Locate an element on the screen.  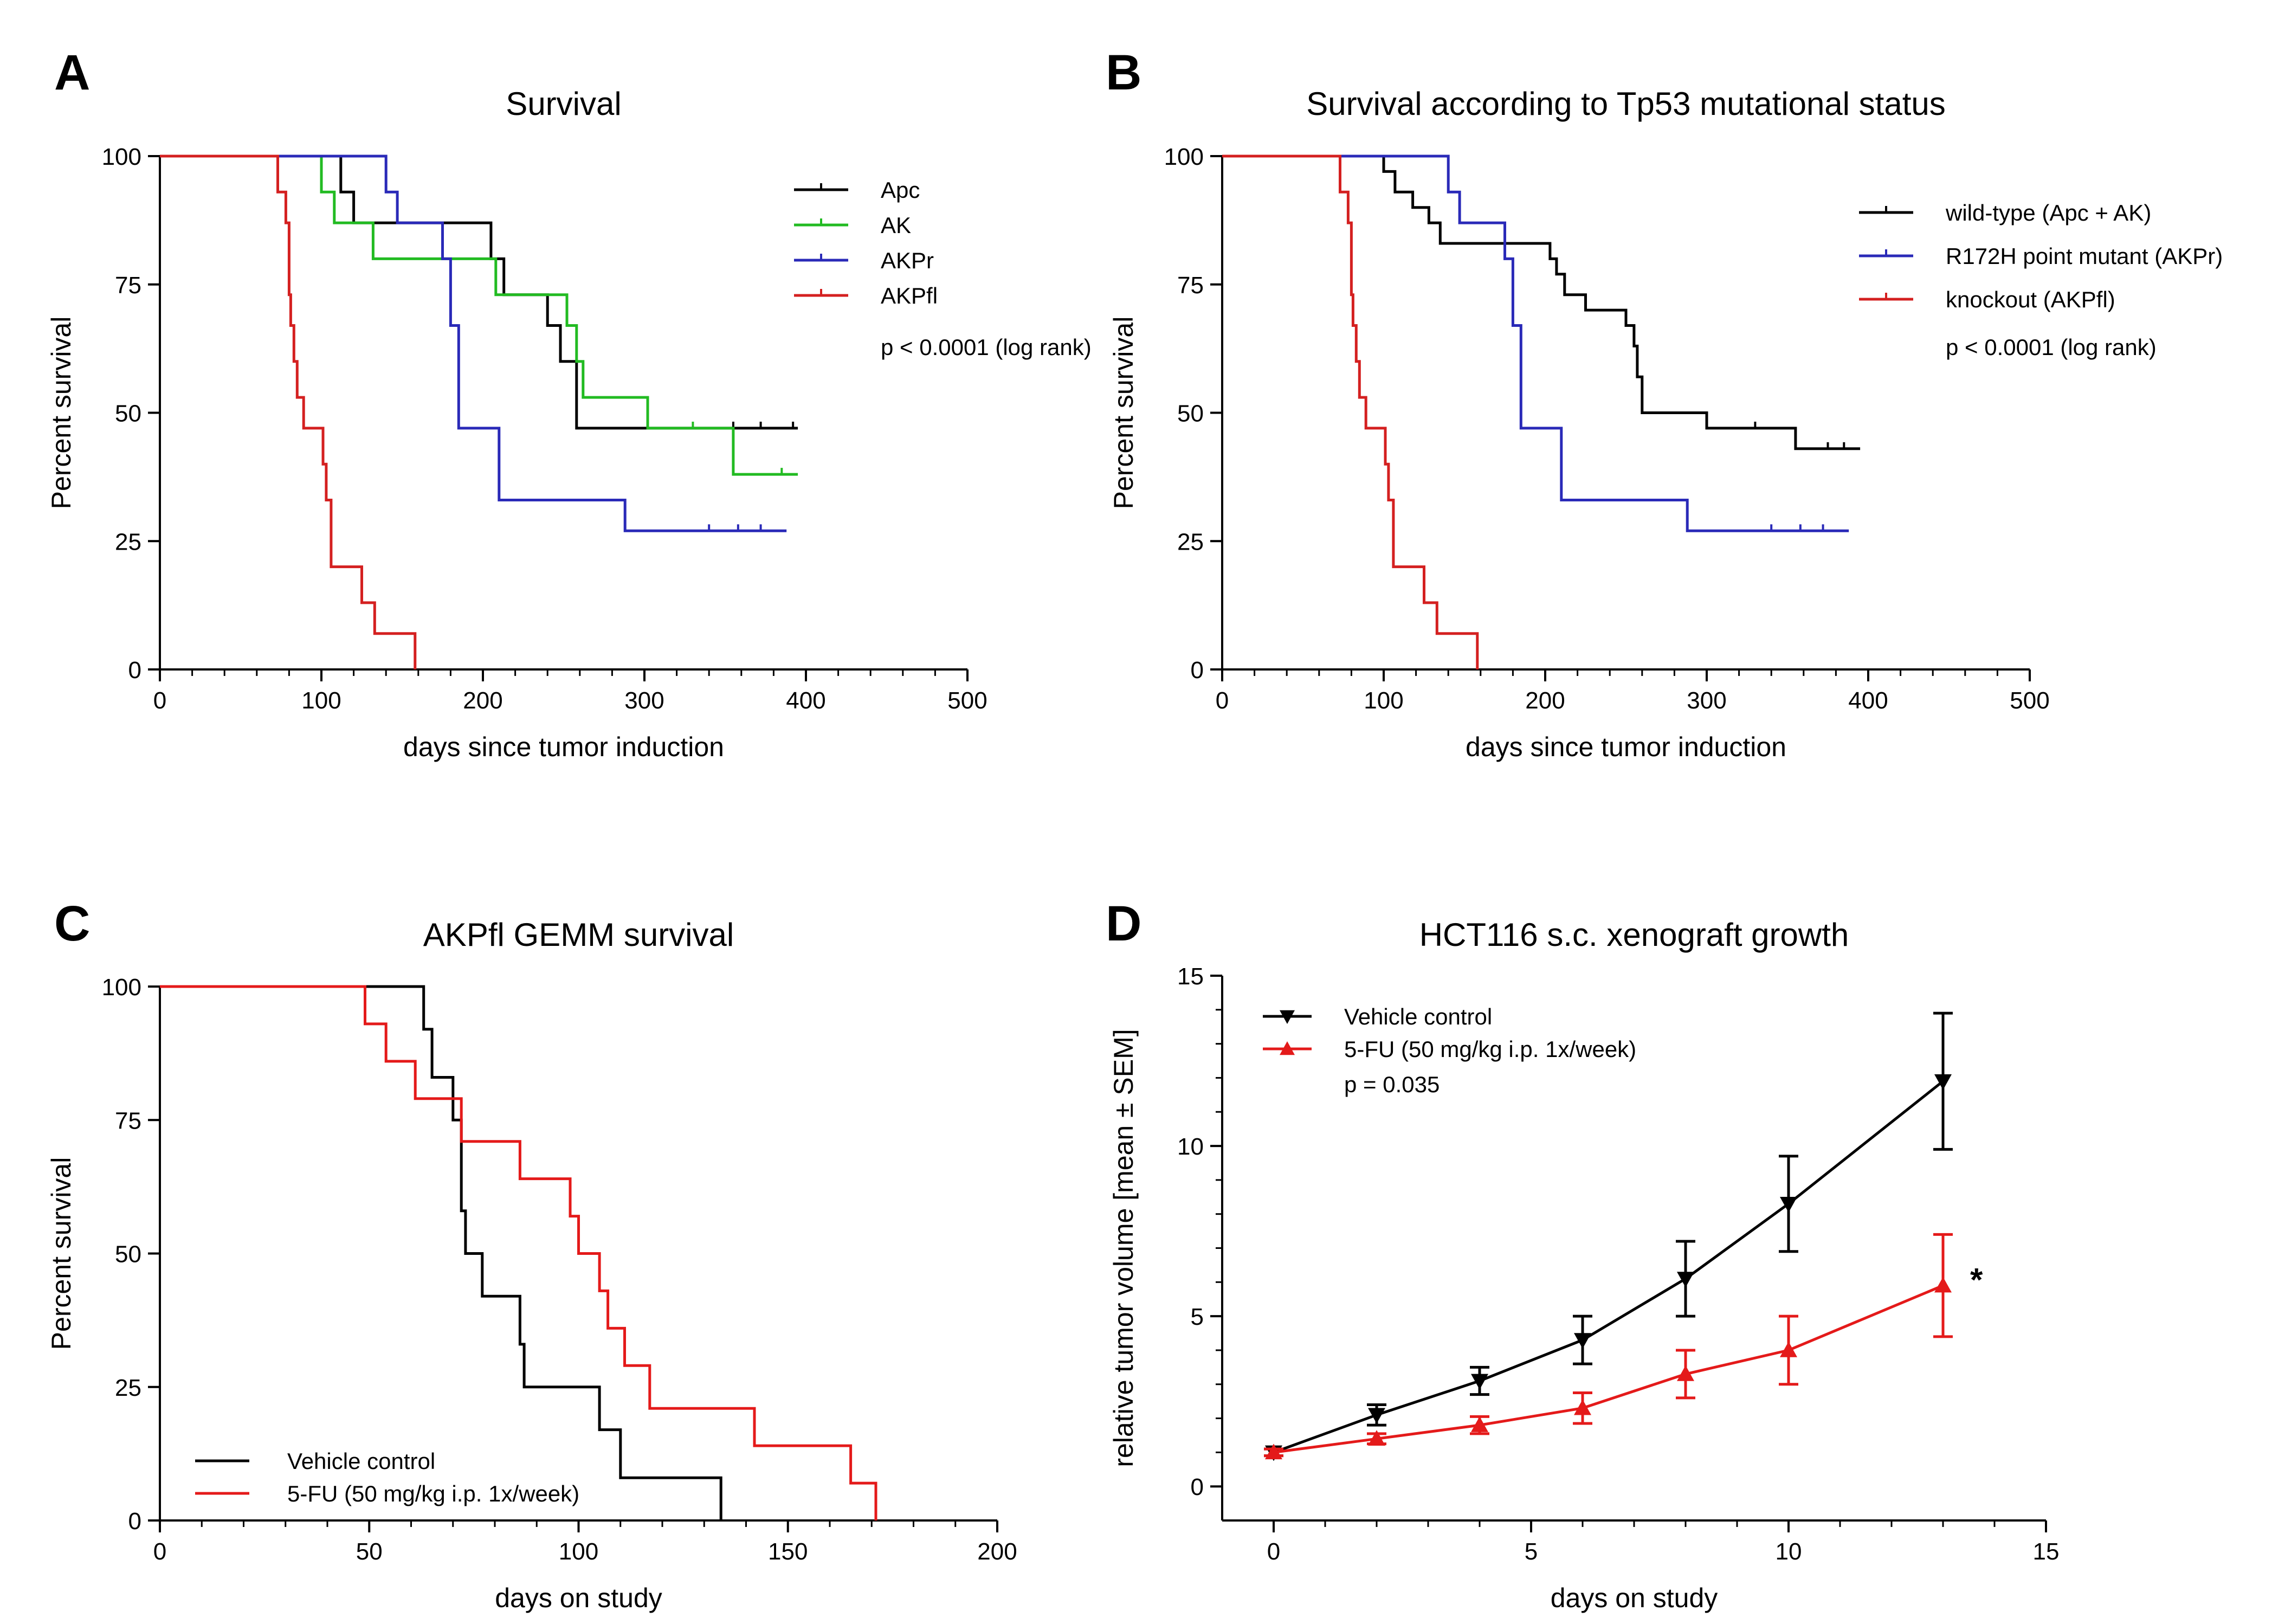
series-line-5-fu-50-mg-kg-i-p-1x-week- is located at coordinates (518, 1252).